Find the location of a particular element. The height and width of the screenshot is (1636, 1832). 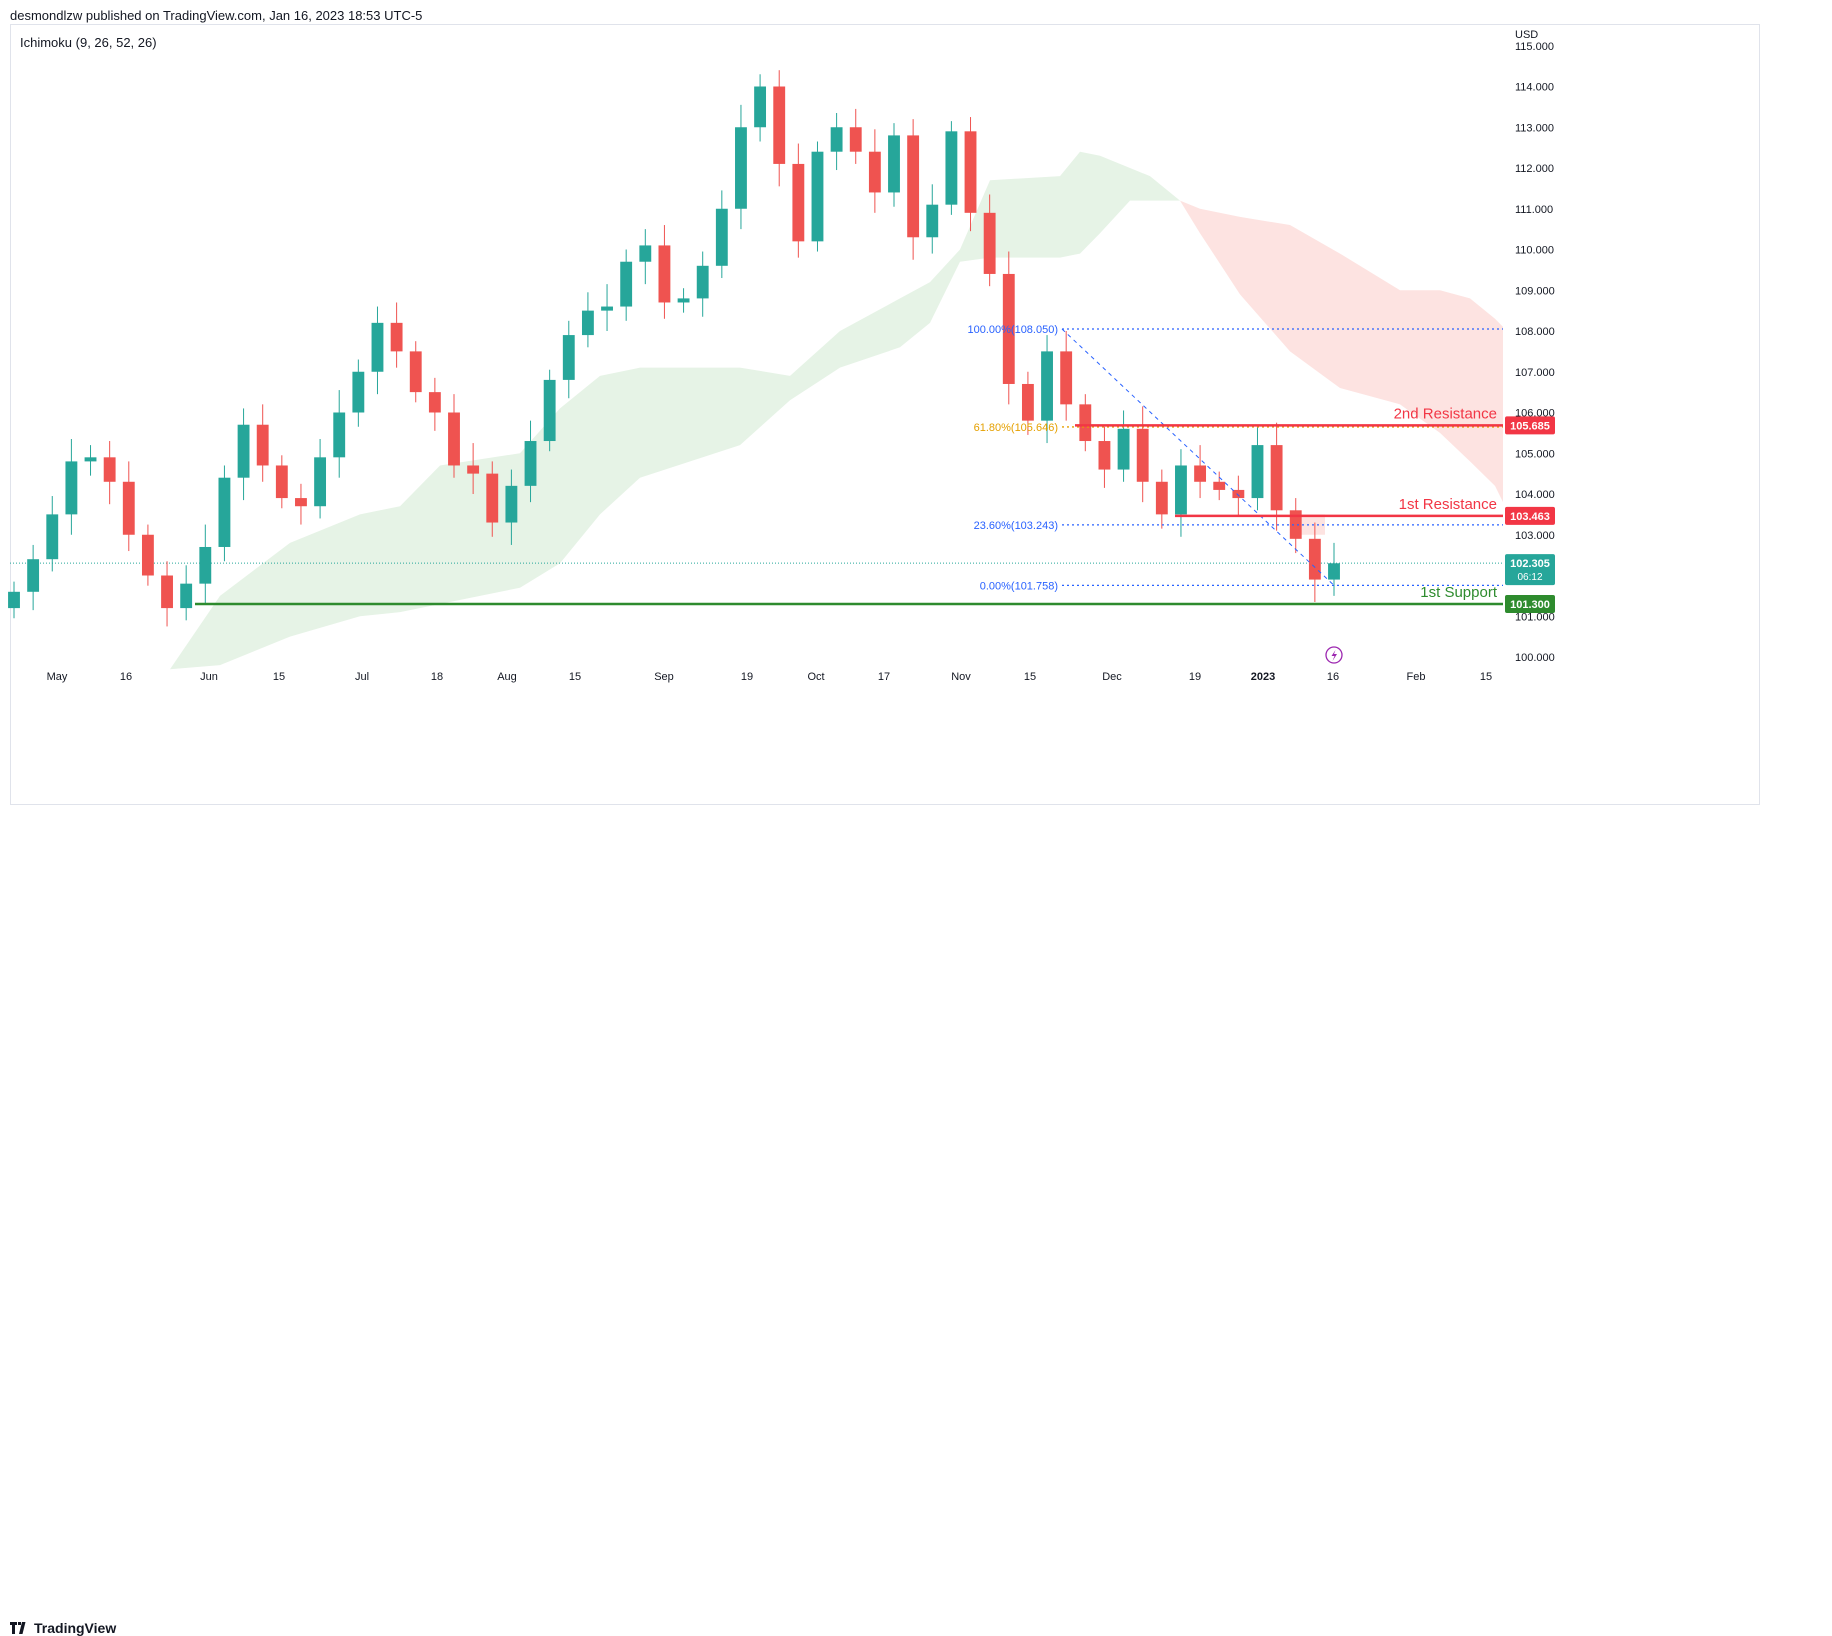

price-tick-label: 100.000 is located at coordinates (1535, 658).